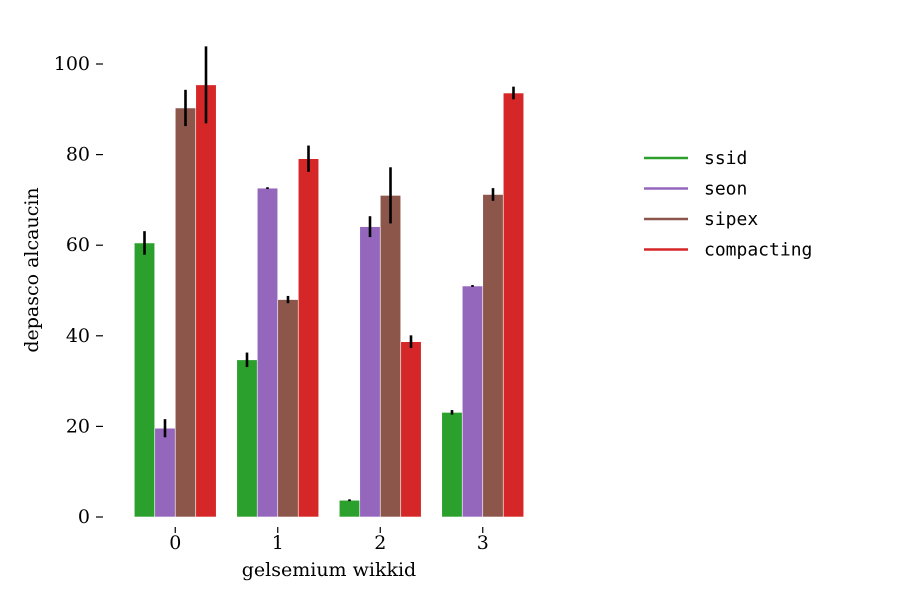  What do you see at coordinates (725, 189) in the screenshot?
I see `legend-label-seon: seon` at bounding box center [725, 189].